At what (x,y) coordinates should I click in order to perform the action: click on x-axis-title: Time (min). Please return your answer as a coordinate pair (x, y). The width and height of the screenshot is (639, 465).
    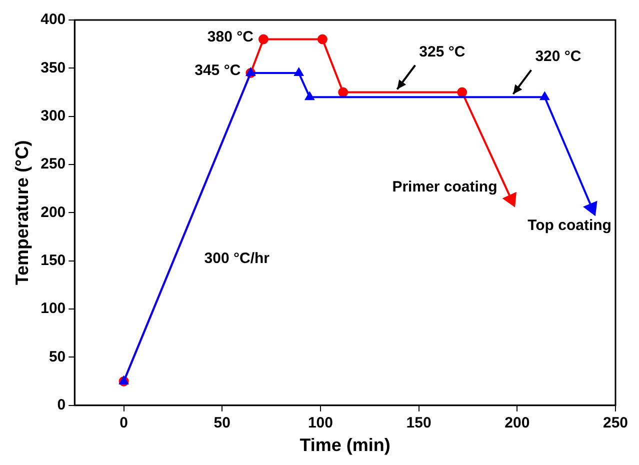
    Looking at the image, I should click on (345, 445).